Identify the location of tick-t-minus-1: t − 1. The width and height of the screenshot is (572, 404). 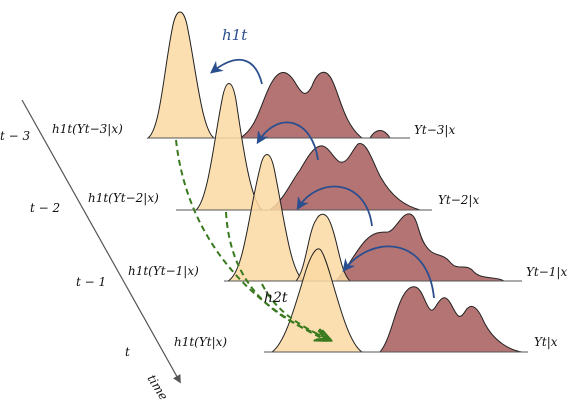
(91, 282).